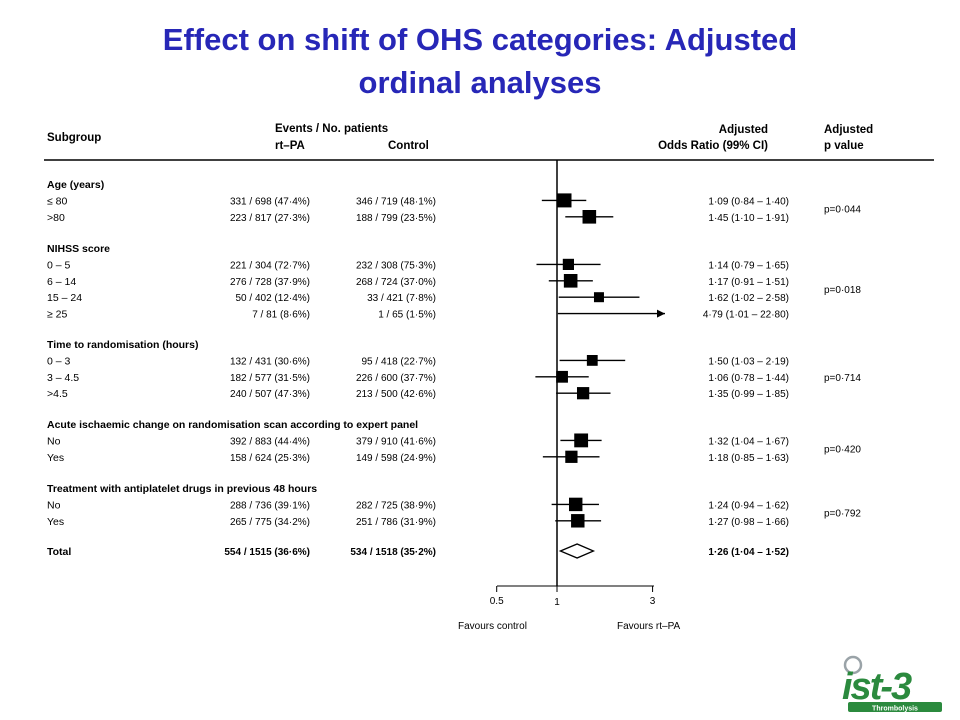  What do you see at coordinates (407, 315) in the screenshot?
I see `control-count: 1 / 65 (1·5%)` at bounding box center [407, 315].